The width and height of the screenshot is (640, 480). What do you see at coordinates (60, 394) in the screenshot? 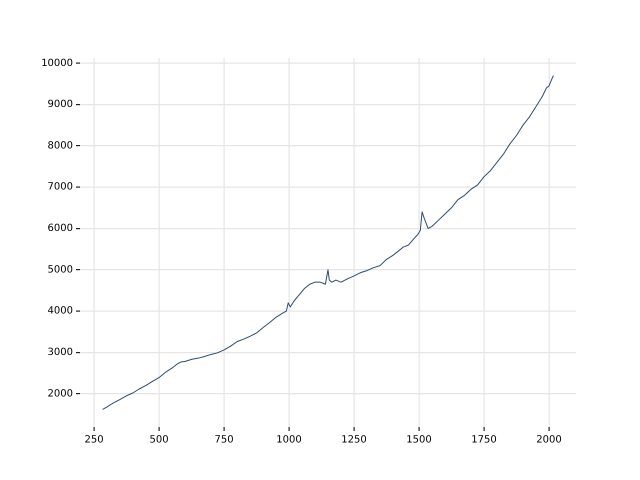
I see `y-tick-label: 2000` at bounding box center [60, 394].